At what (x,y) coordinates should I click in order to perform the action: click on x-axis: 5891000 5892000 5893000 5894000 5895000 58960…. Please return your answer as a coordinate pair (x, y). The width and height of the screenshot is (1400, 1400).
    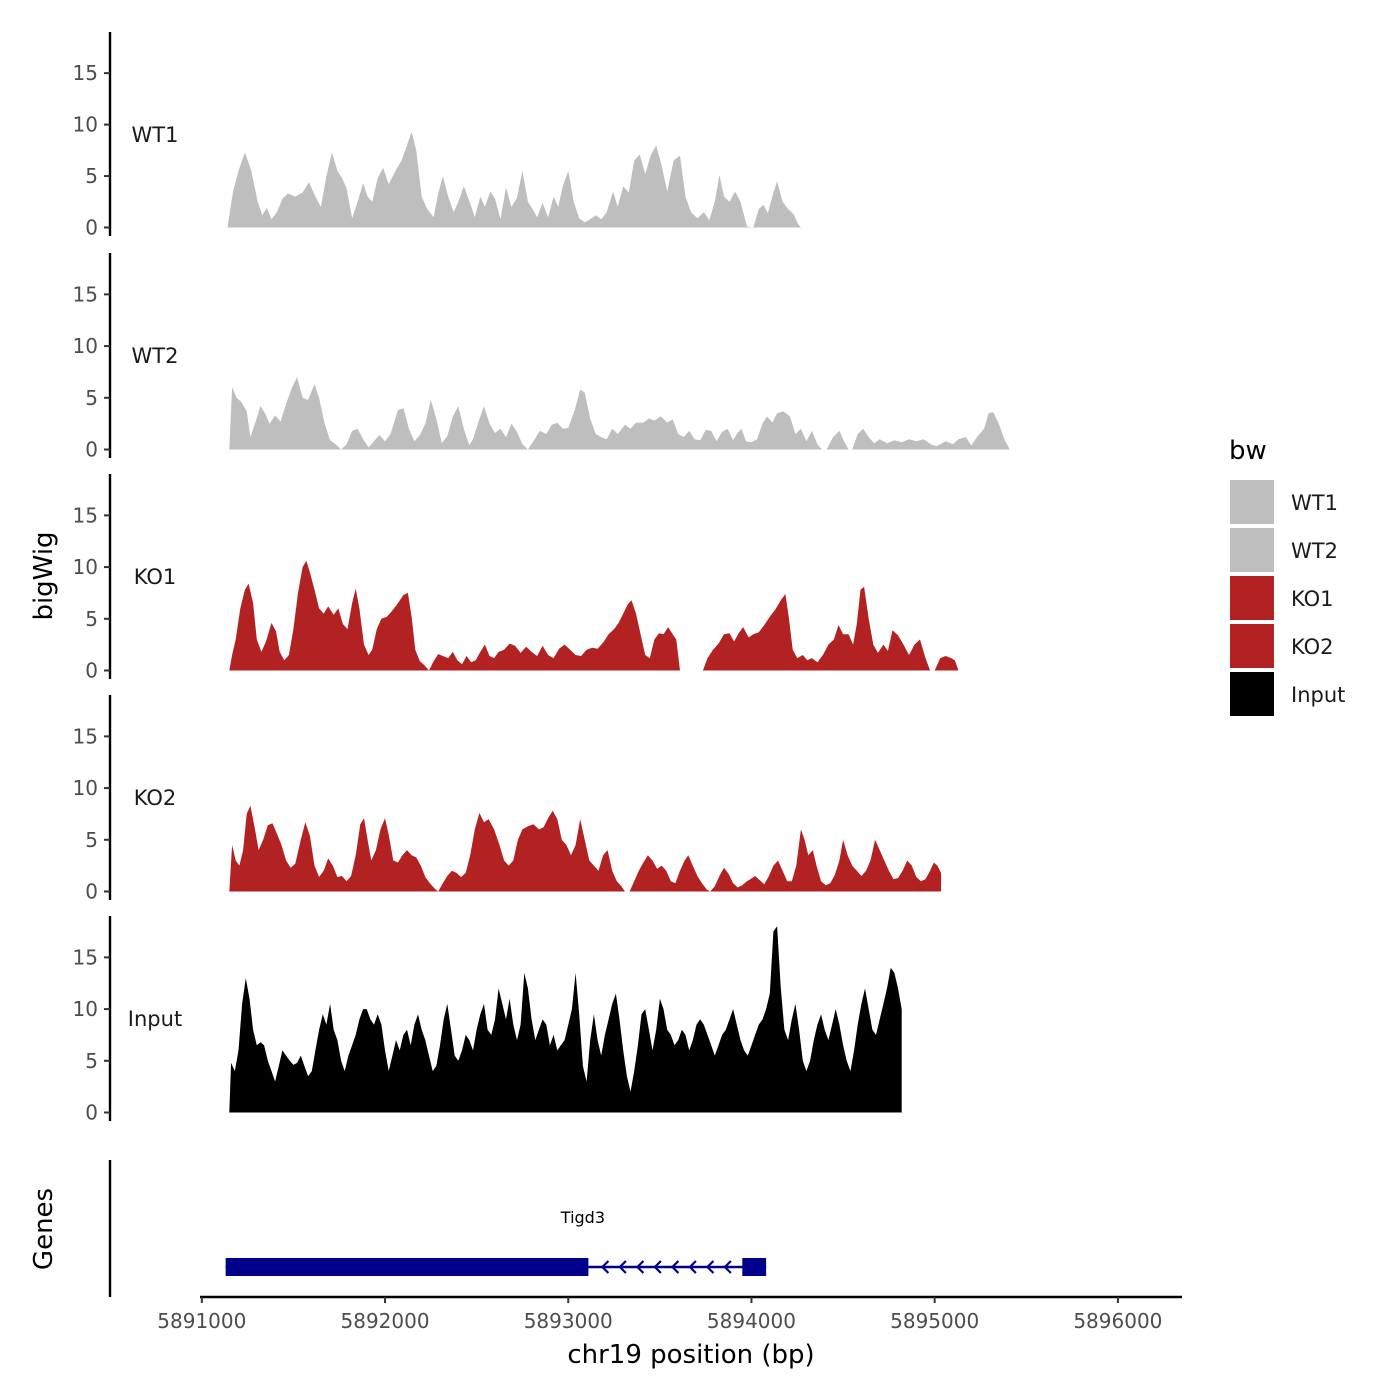
    Looking at the image, I should click on (669, 1314).